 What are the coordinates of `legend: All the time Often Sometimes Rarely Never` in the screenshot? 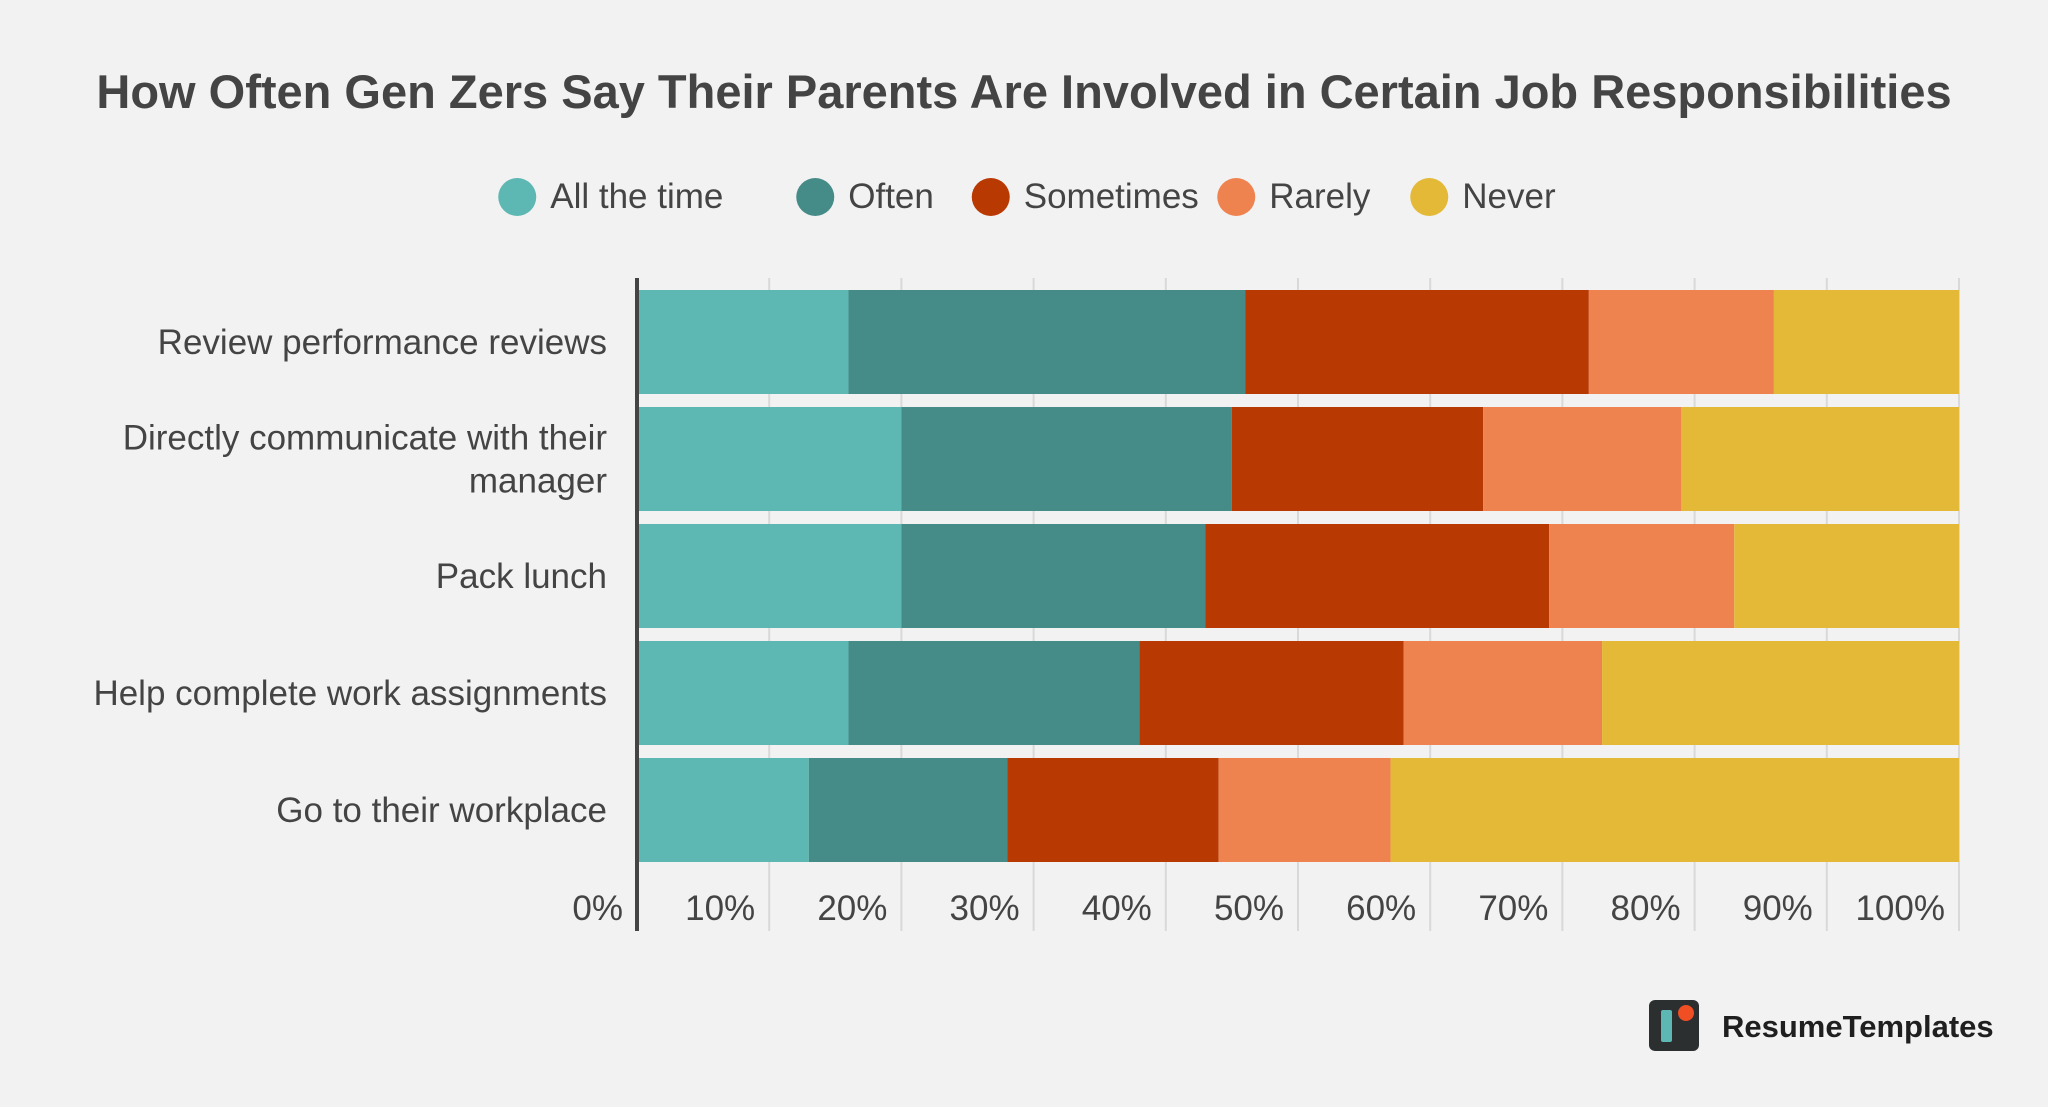 It's located at (1027, 196).